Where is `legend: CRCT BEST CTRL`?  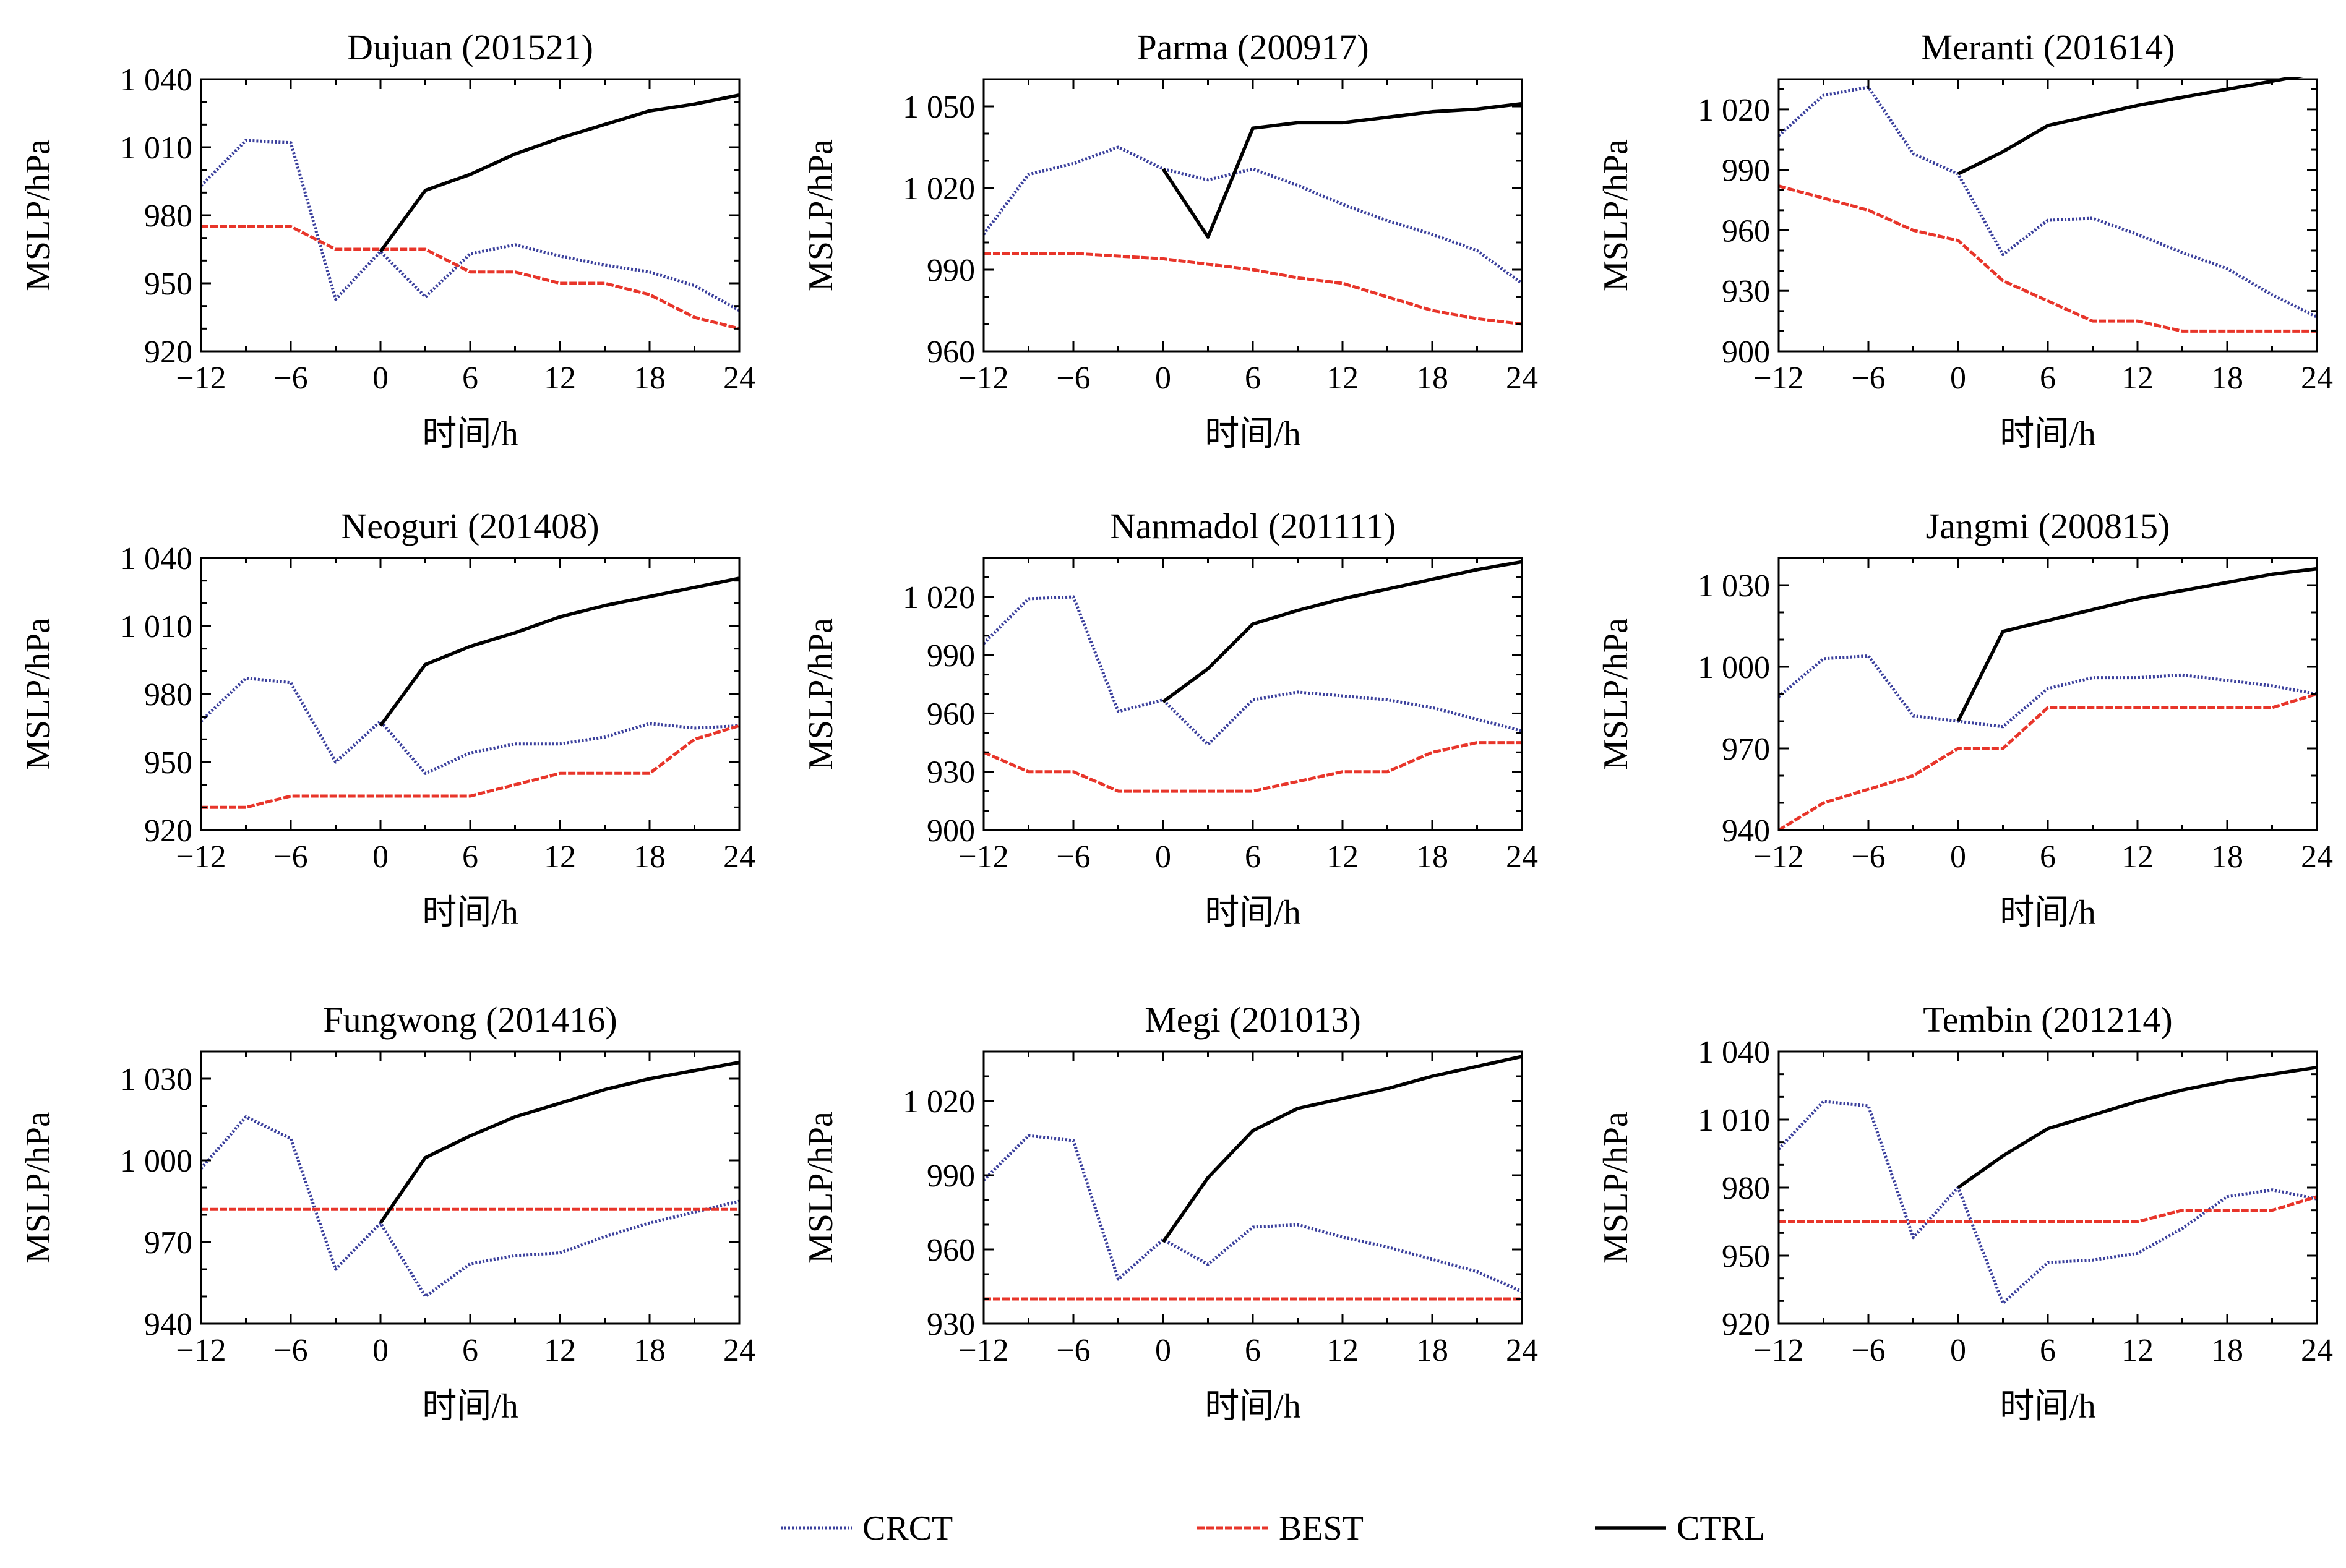
legend: CRCT BEST CTRL is located at coordinates (1273, 1529).